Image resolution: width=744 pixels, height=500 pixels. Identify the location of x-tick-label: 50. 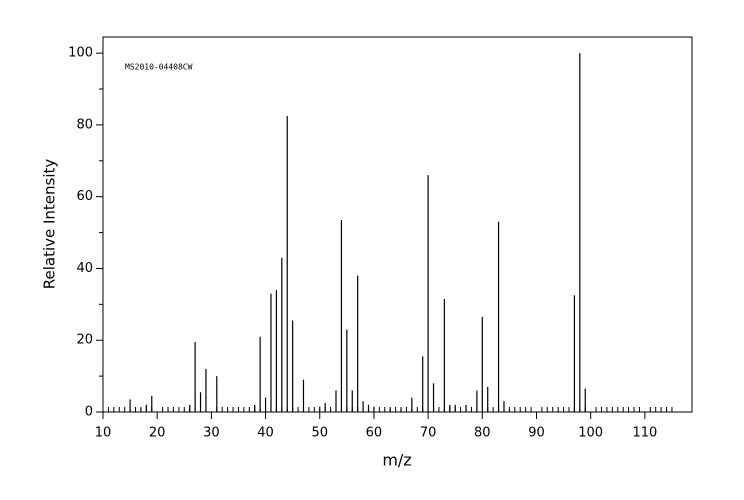
(319, 433).